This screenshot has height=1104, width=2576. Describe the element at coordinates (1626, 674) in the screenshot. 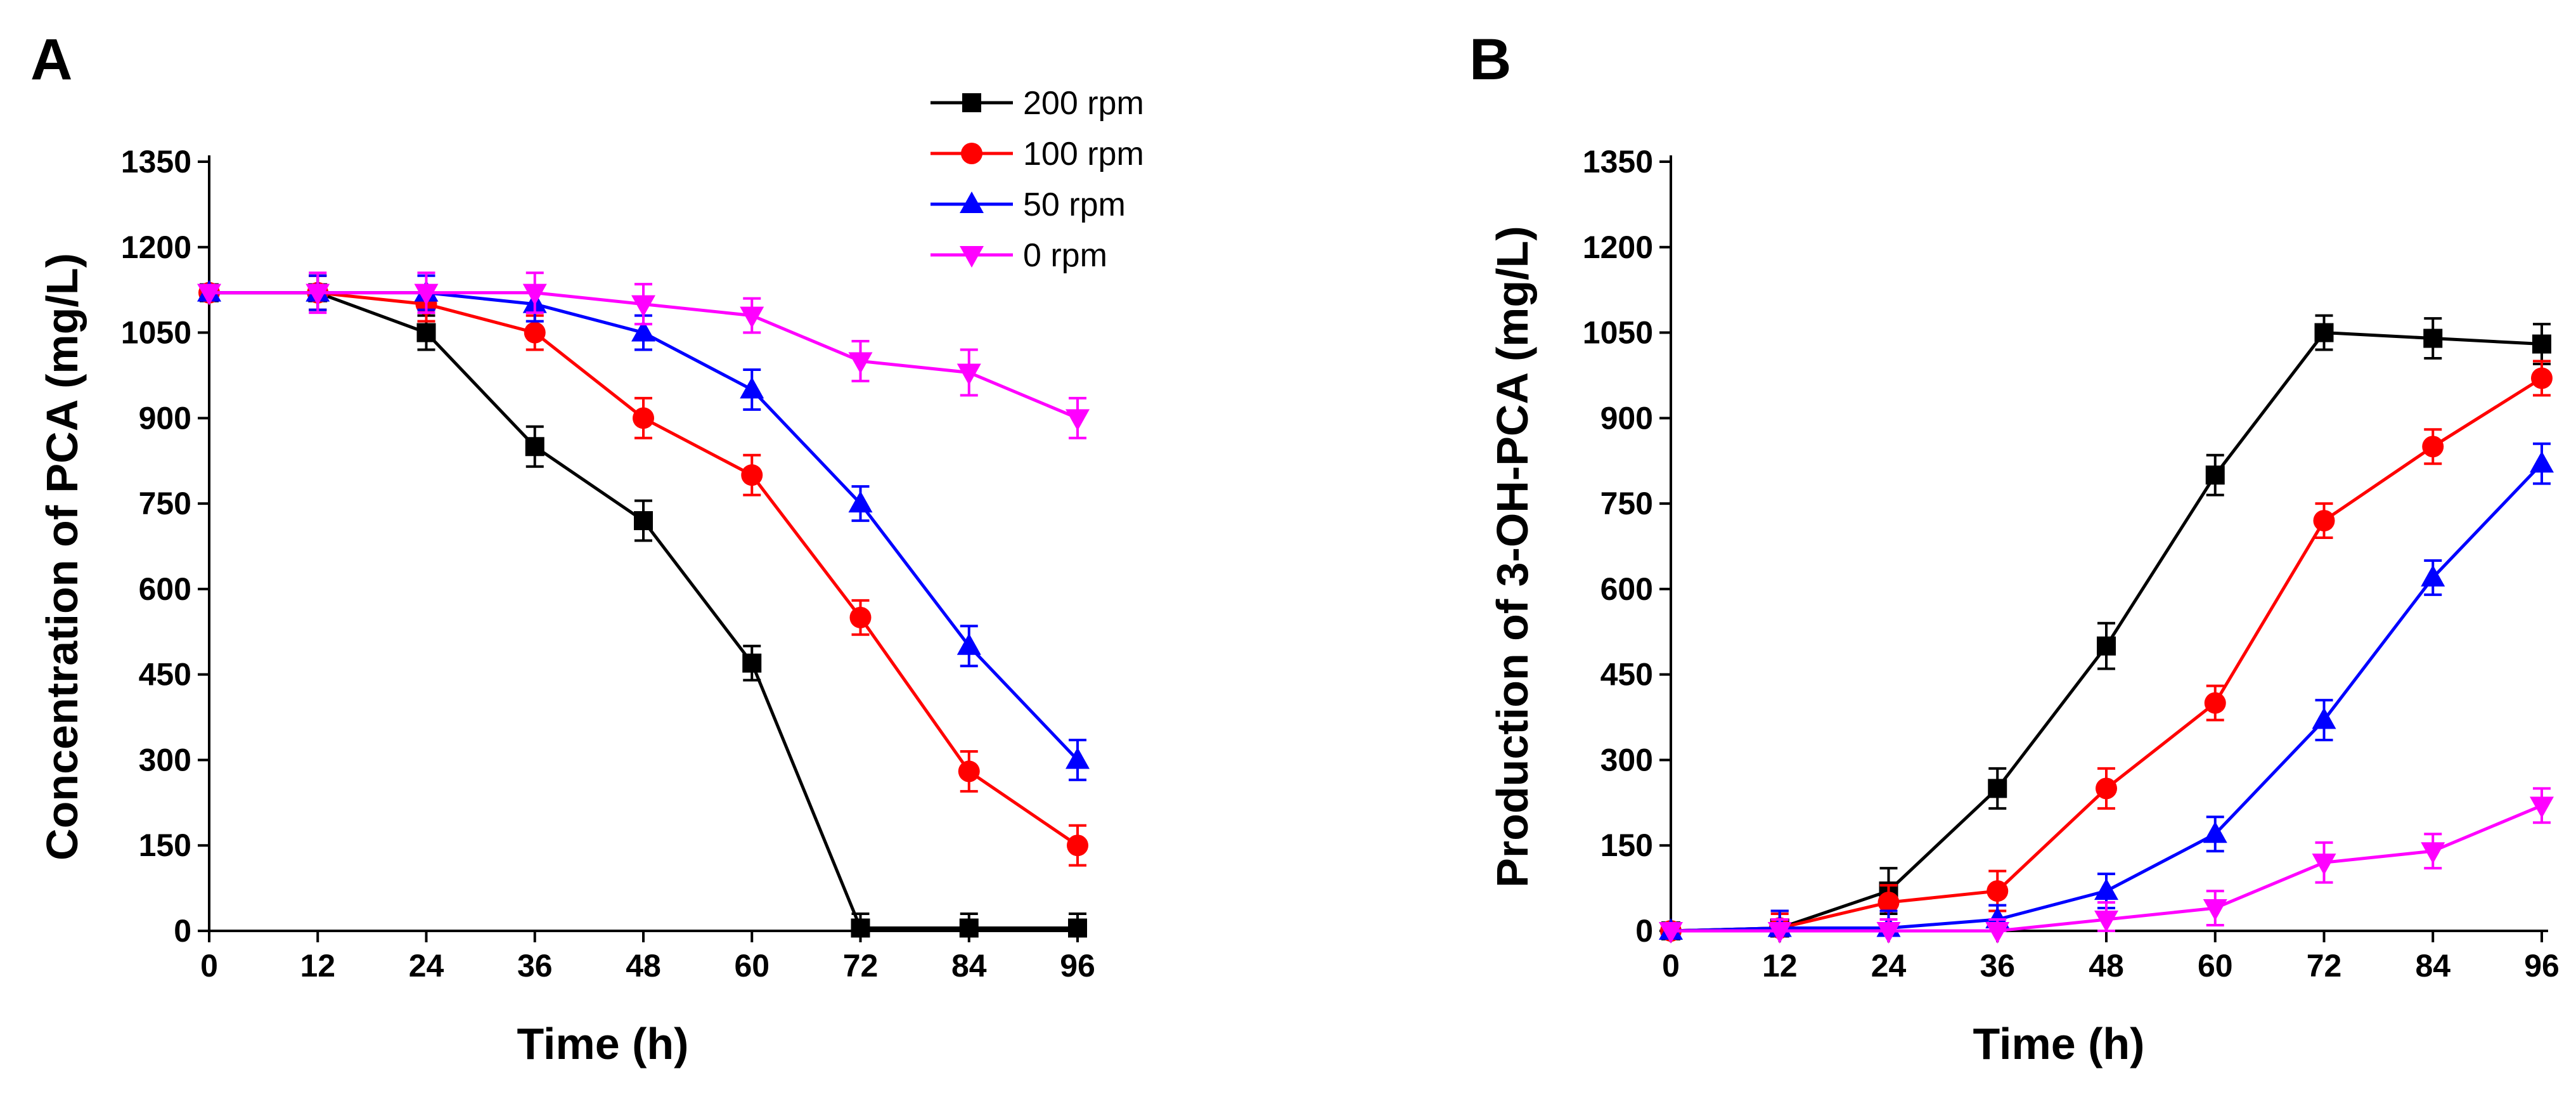

I see `y-tick-label: 450` at that location.